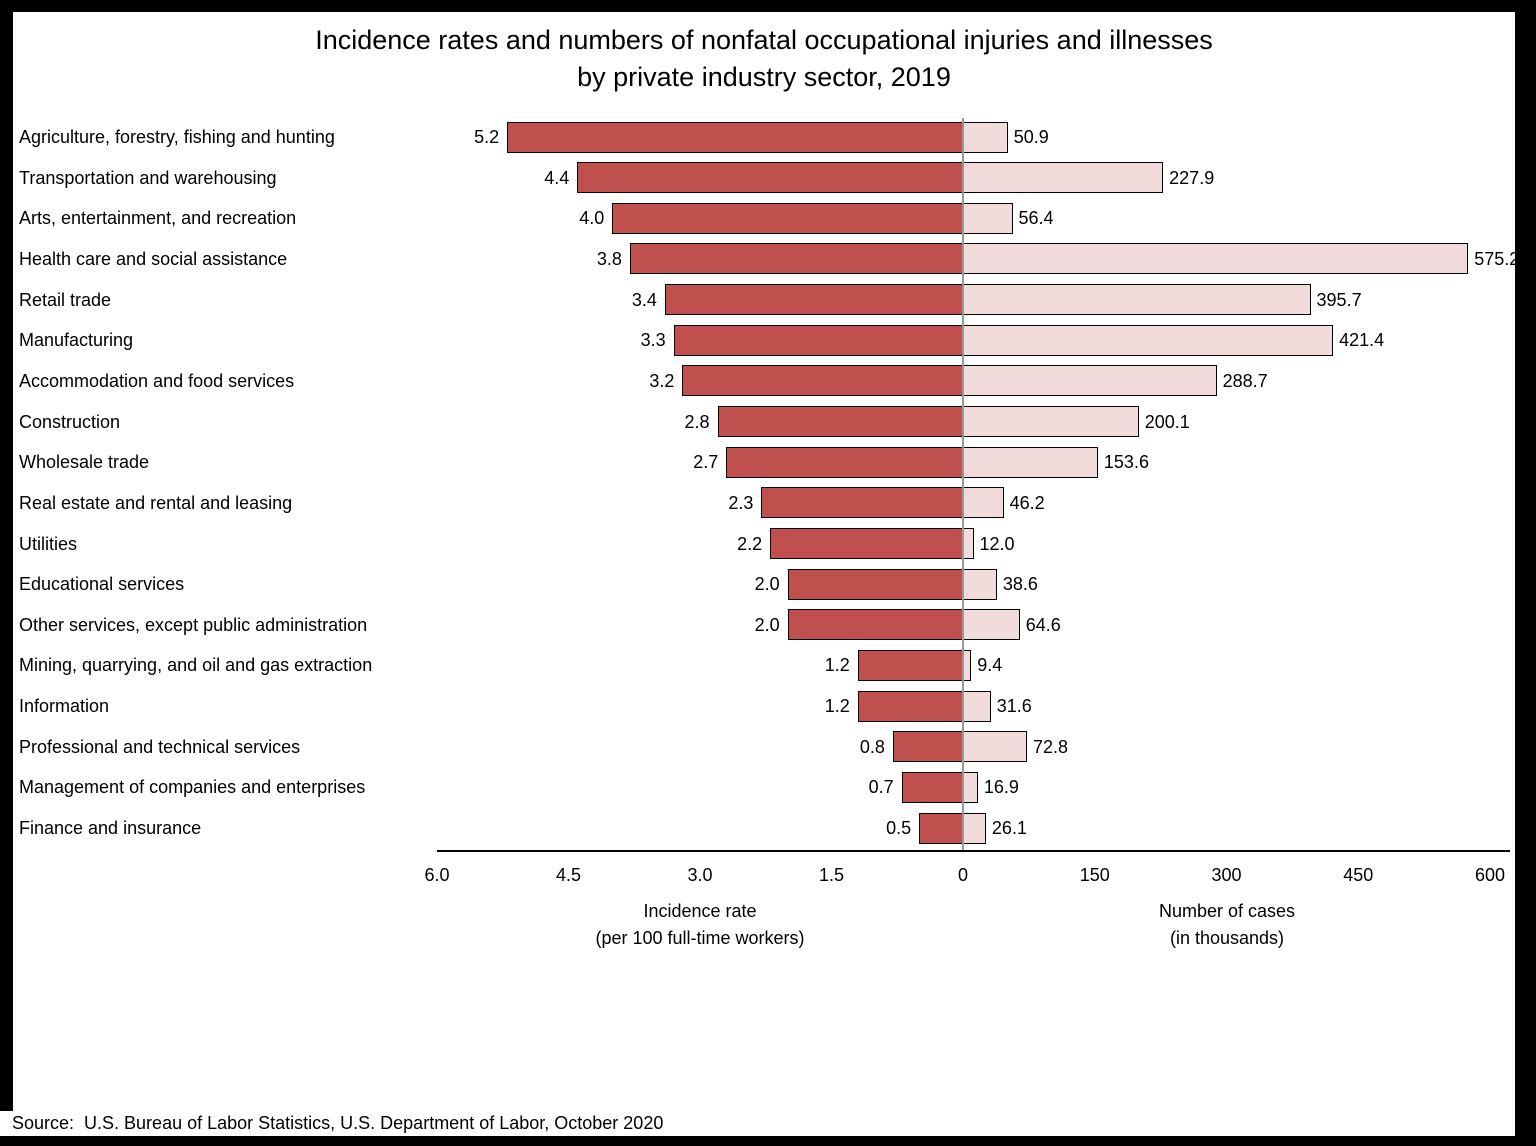 The width and height of the screenshot is (1536, 1146). Describe the element at coordinates (110, 828) in the screenshot. I see `category-label: Finance and insurance` at that location.